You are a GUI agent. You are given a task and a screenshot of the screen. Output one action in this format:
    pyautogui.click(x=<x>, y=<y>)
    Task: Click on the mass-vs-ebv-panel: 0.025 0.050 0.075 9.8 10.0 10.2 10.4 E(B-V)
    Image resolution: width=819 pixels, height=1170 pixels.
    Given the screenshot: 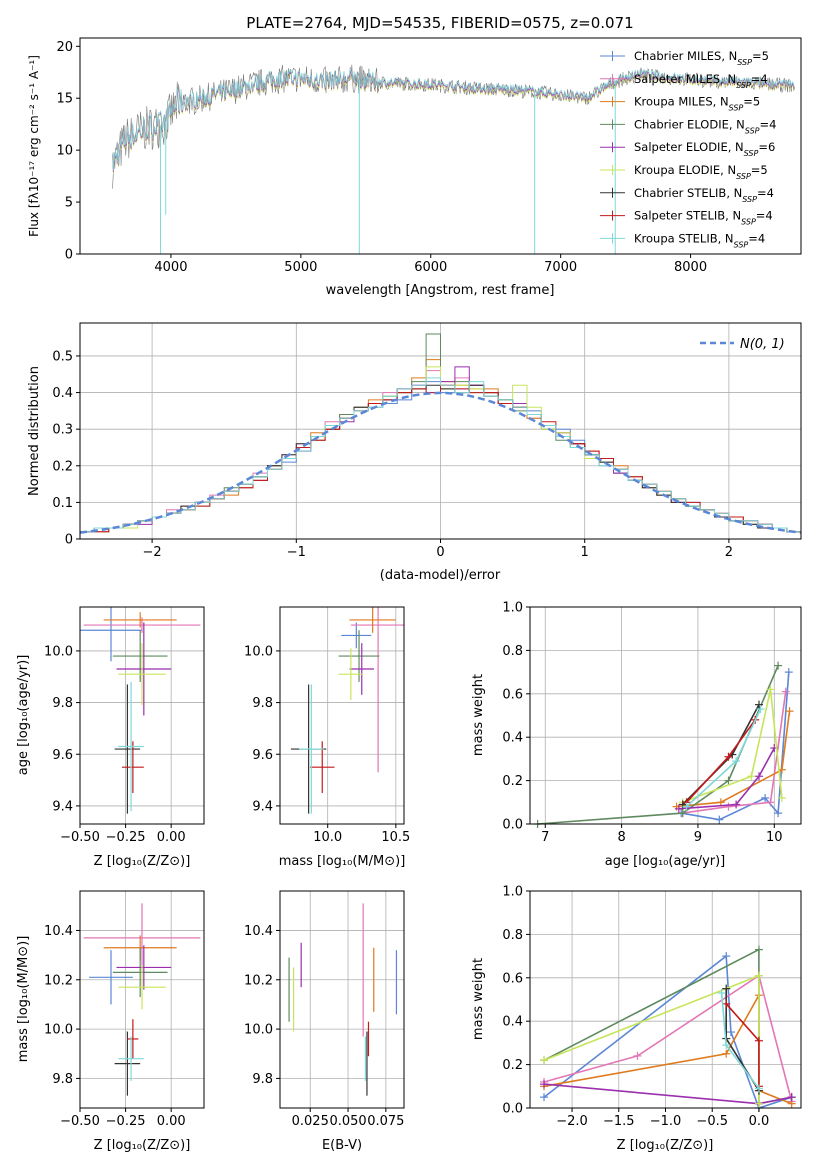 What is the action you would take?
    pyautogui.click(x=324, y=1021)
    